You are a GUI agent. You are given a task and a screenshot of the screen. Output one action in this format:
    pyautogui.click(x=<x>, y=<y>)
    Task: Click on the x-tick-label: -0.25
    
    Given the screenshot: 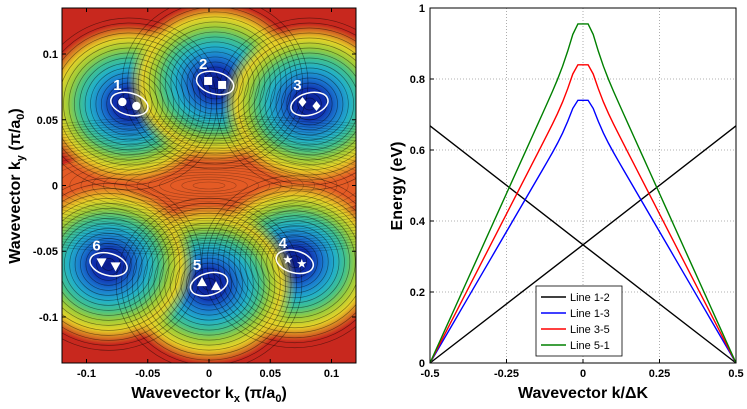 What is the action you would take?
    pyautogui.click(x=506, y=374)
    